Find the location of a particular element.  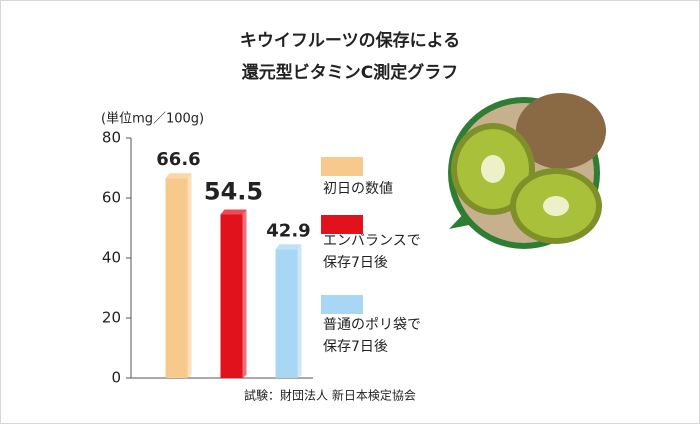

source-note: 試験：財団法人 新日本検定協会 is located at coordinates (330, 395).